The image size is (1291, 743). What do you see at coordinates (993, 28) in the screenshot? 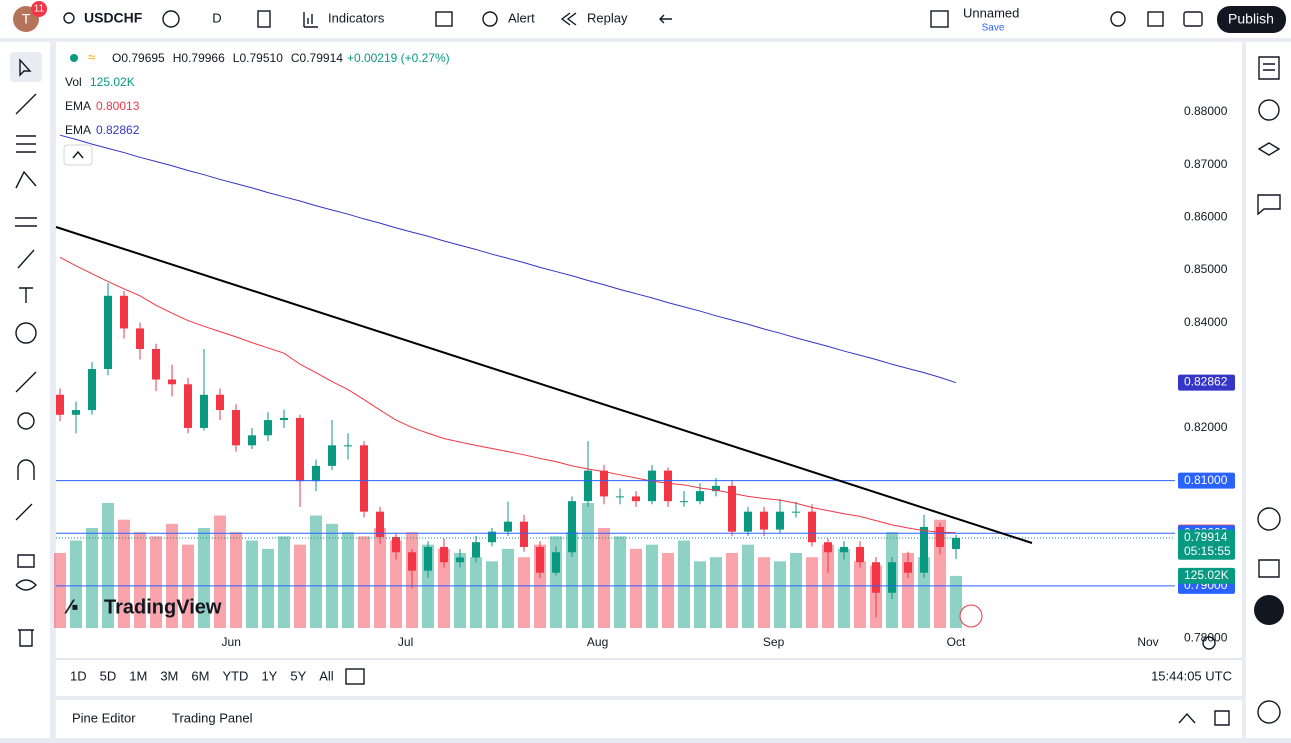
I see `save: Save` at bounding box center [993, 28].